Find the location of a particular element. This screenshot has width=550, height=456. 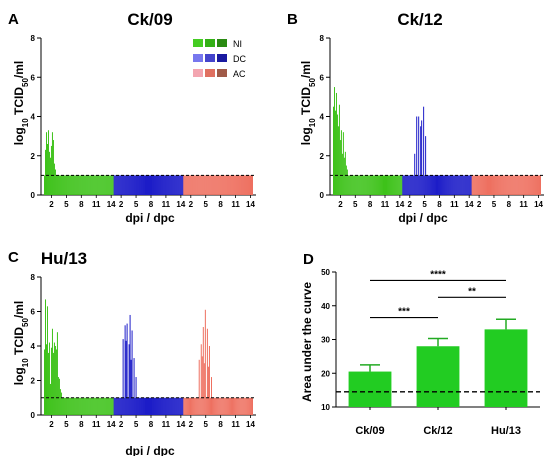

y-tick-label: 4 is located at coordinates (33, 346).